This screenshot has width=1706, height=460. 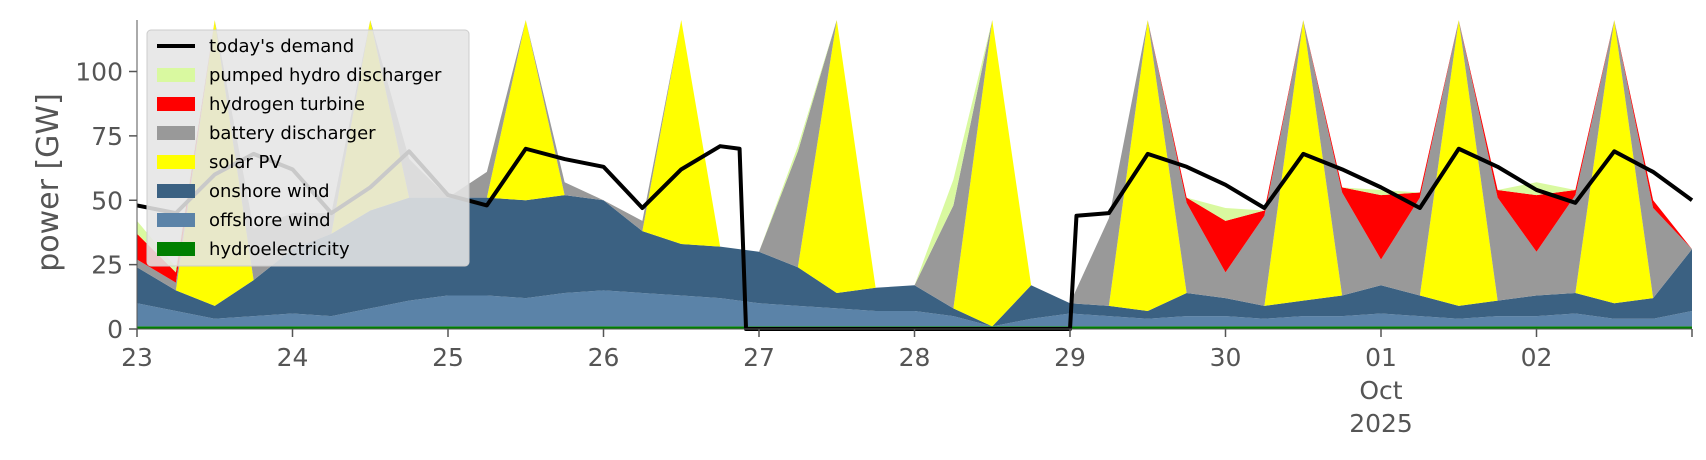 I want to click on legend-swatch-onshore-wind, so click(x=176, y=191).